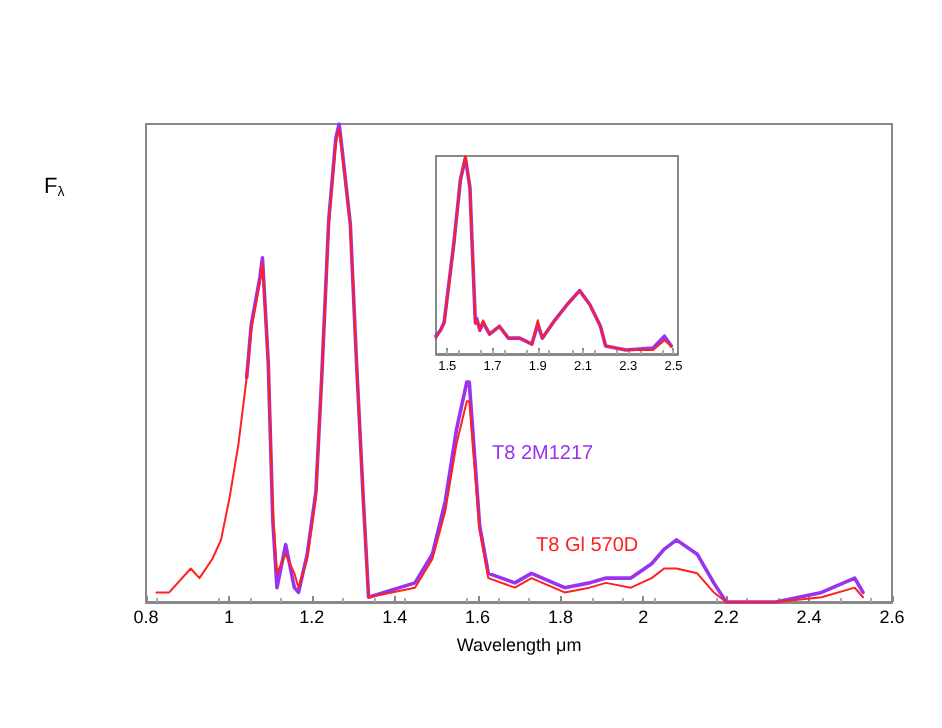 The image size is (942, 728). What do you see at coordinates (478, 617) in the screenshot?
I see `x-tick-label: 1.6` at bounding box center [478, 617].